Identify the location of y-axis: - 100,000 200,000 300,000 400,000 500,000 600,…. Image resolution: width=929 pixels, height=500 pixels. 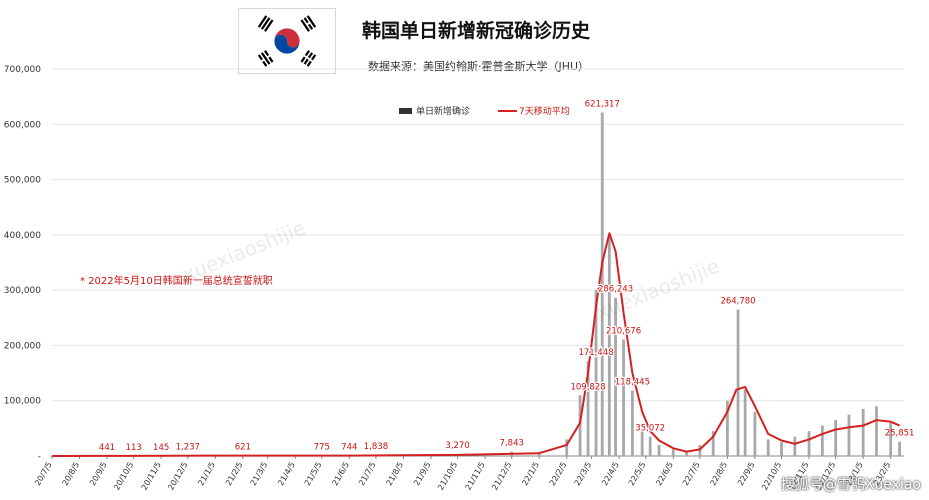
(22, 263).